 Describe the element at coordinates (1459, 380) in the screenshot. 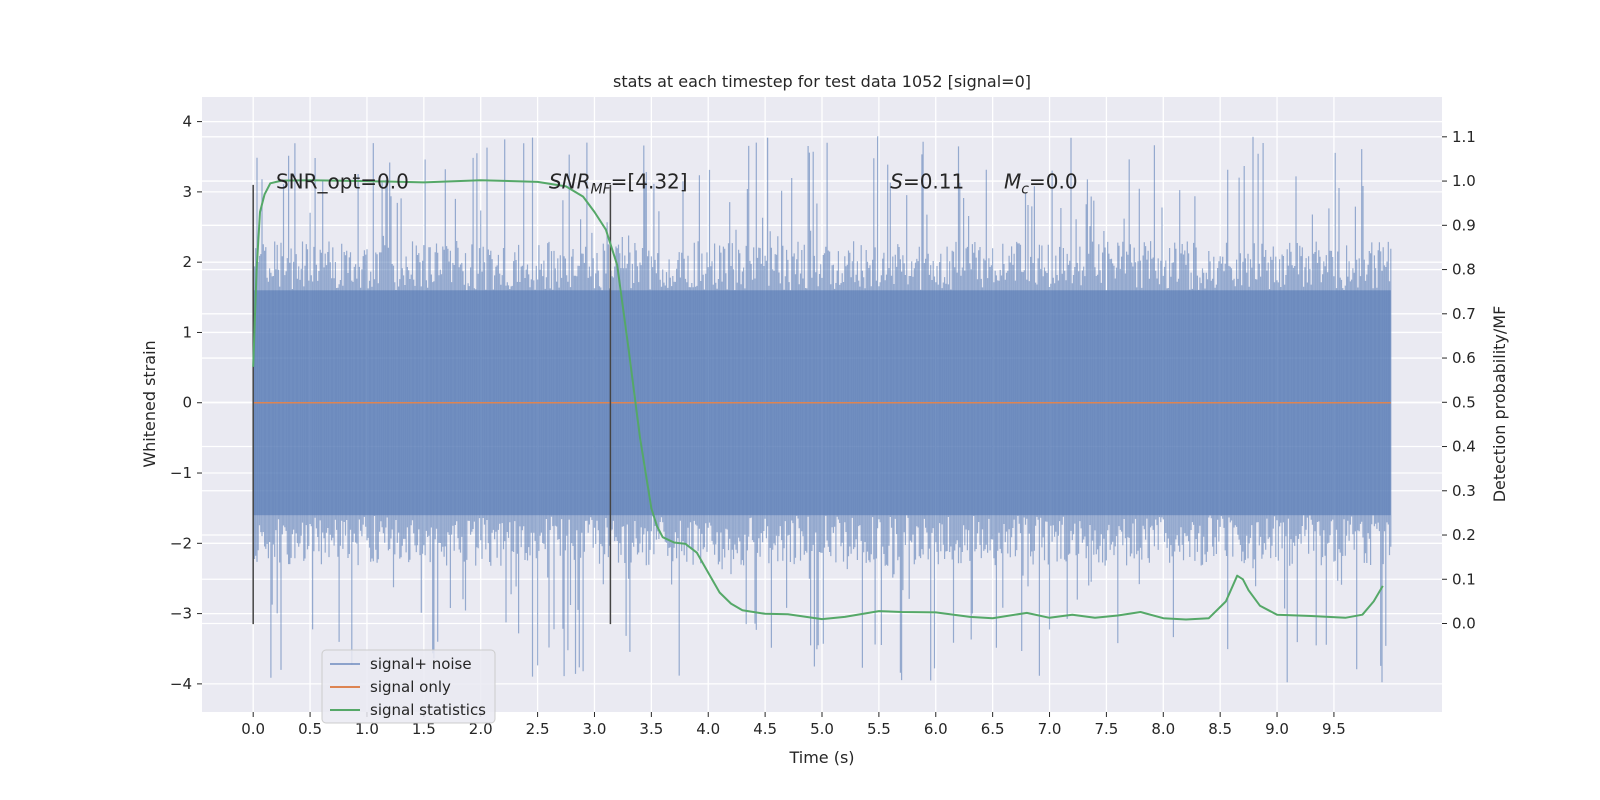

I see `y-axis-right: 1.1 1.0 0.9 0.8 0.7 0.6 0.5 0.4 0.3 0.2 0.1 0.0` at that location.